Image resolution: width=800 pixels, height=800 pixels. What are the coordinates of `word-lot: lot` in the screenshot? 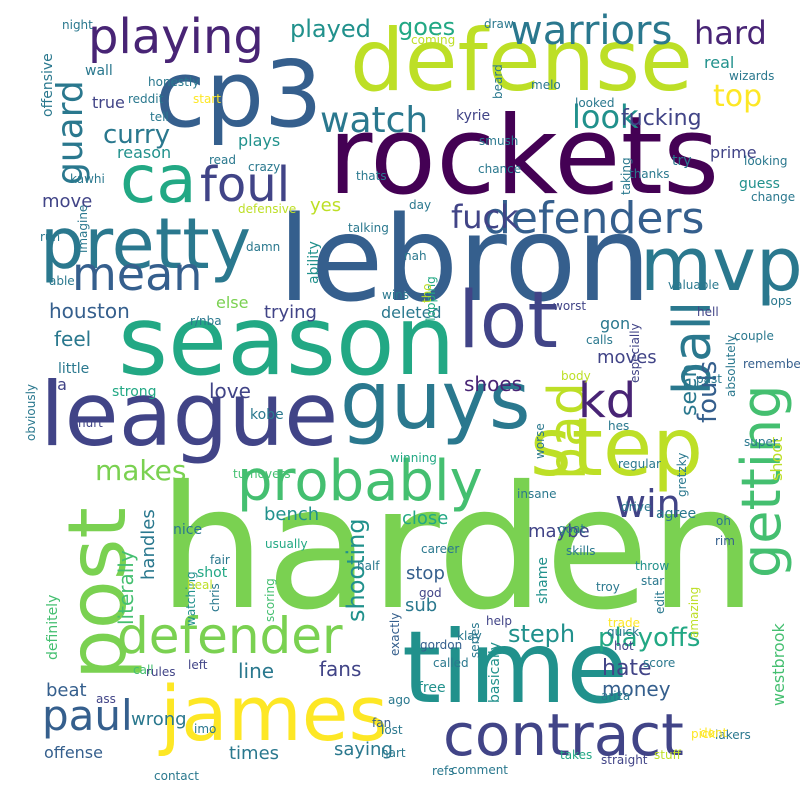 It's located at (508, 321).